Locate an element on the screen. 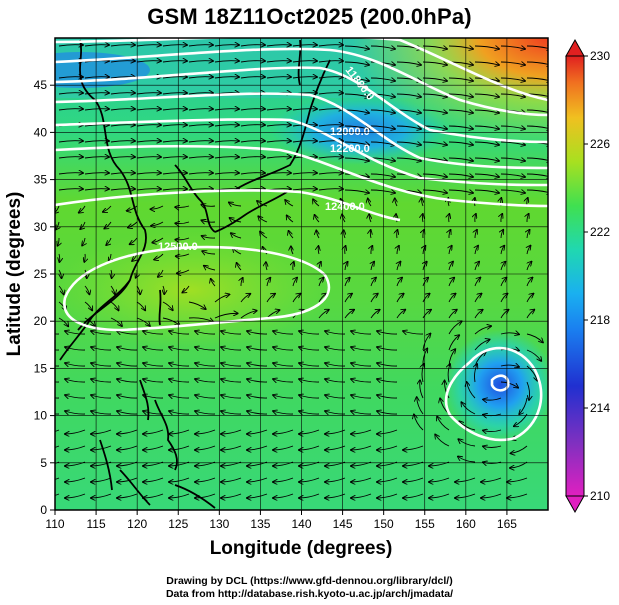 The width and height of the screenshot is (619, 605). y-tick-label: 45 is located at coordinates (41, 85).